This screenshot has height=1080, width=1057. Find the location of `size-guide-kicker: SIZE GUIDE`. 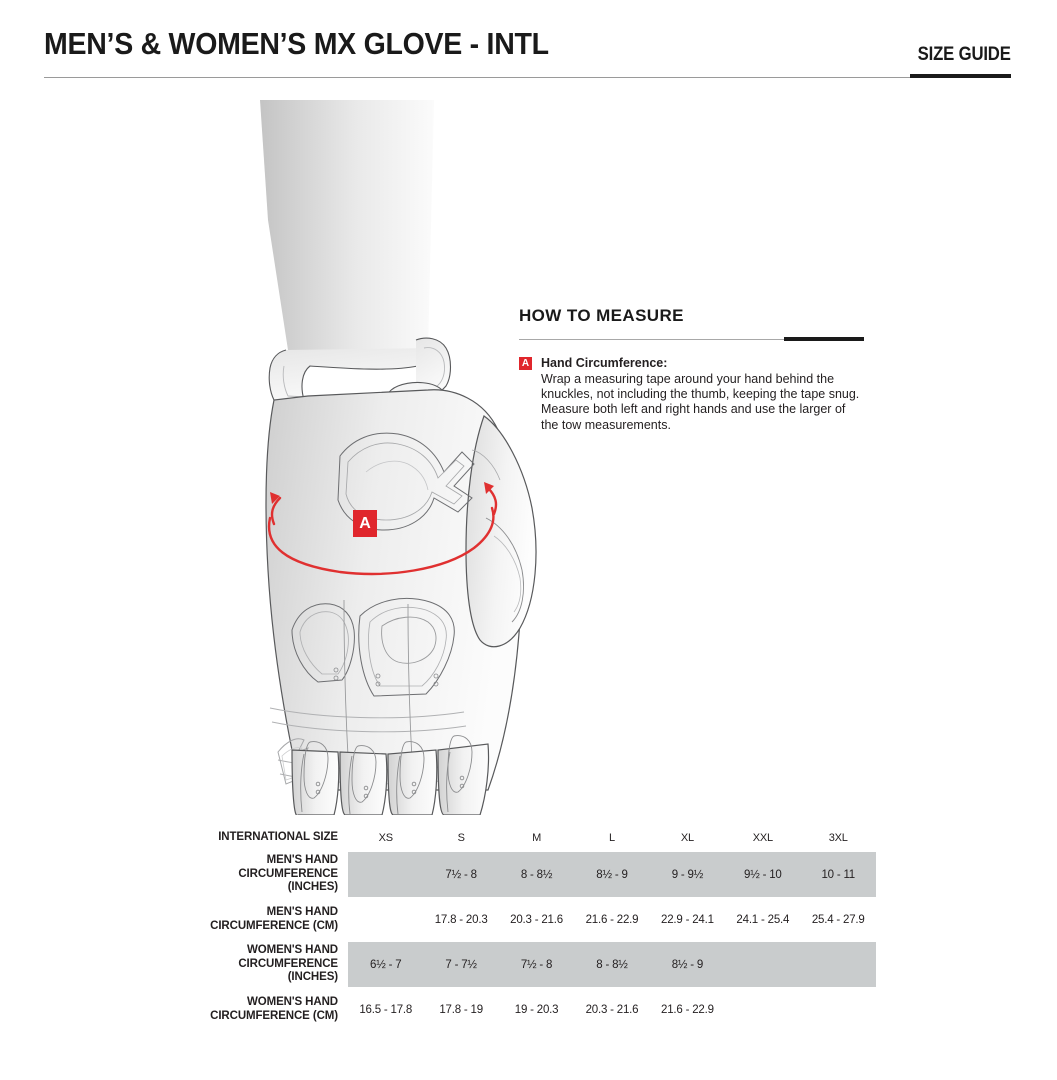

size-guide-kicker: SIZE GUIDE is located at coordinates (964, 54).